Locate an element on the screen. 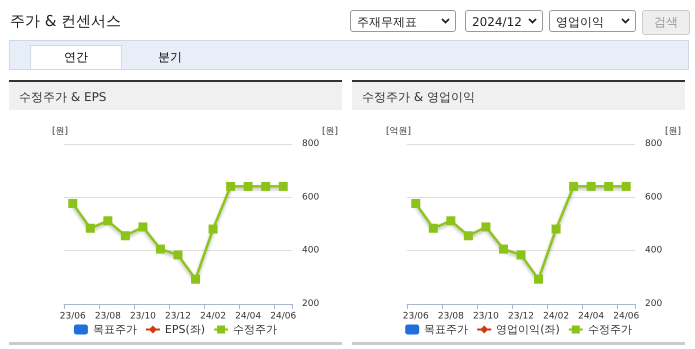  text: 2024/12 is located at coordinates (504, 21).